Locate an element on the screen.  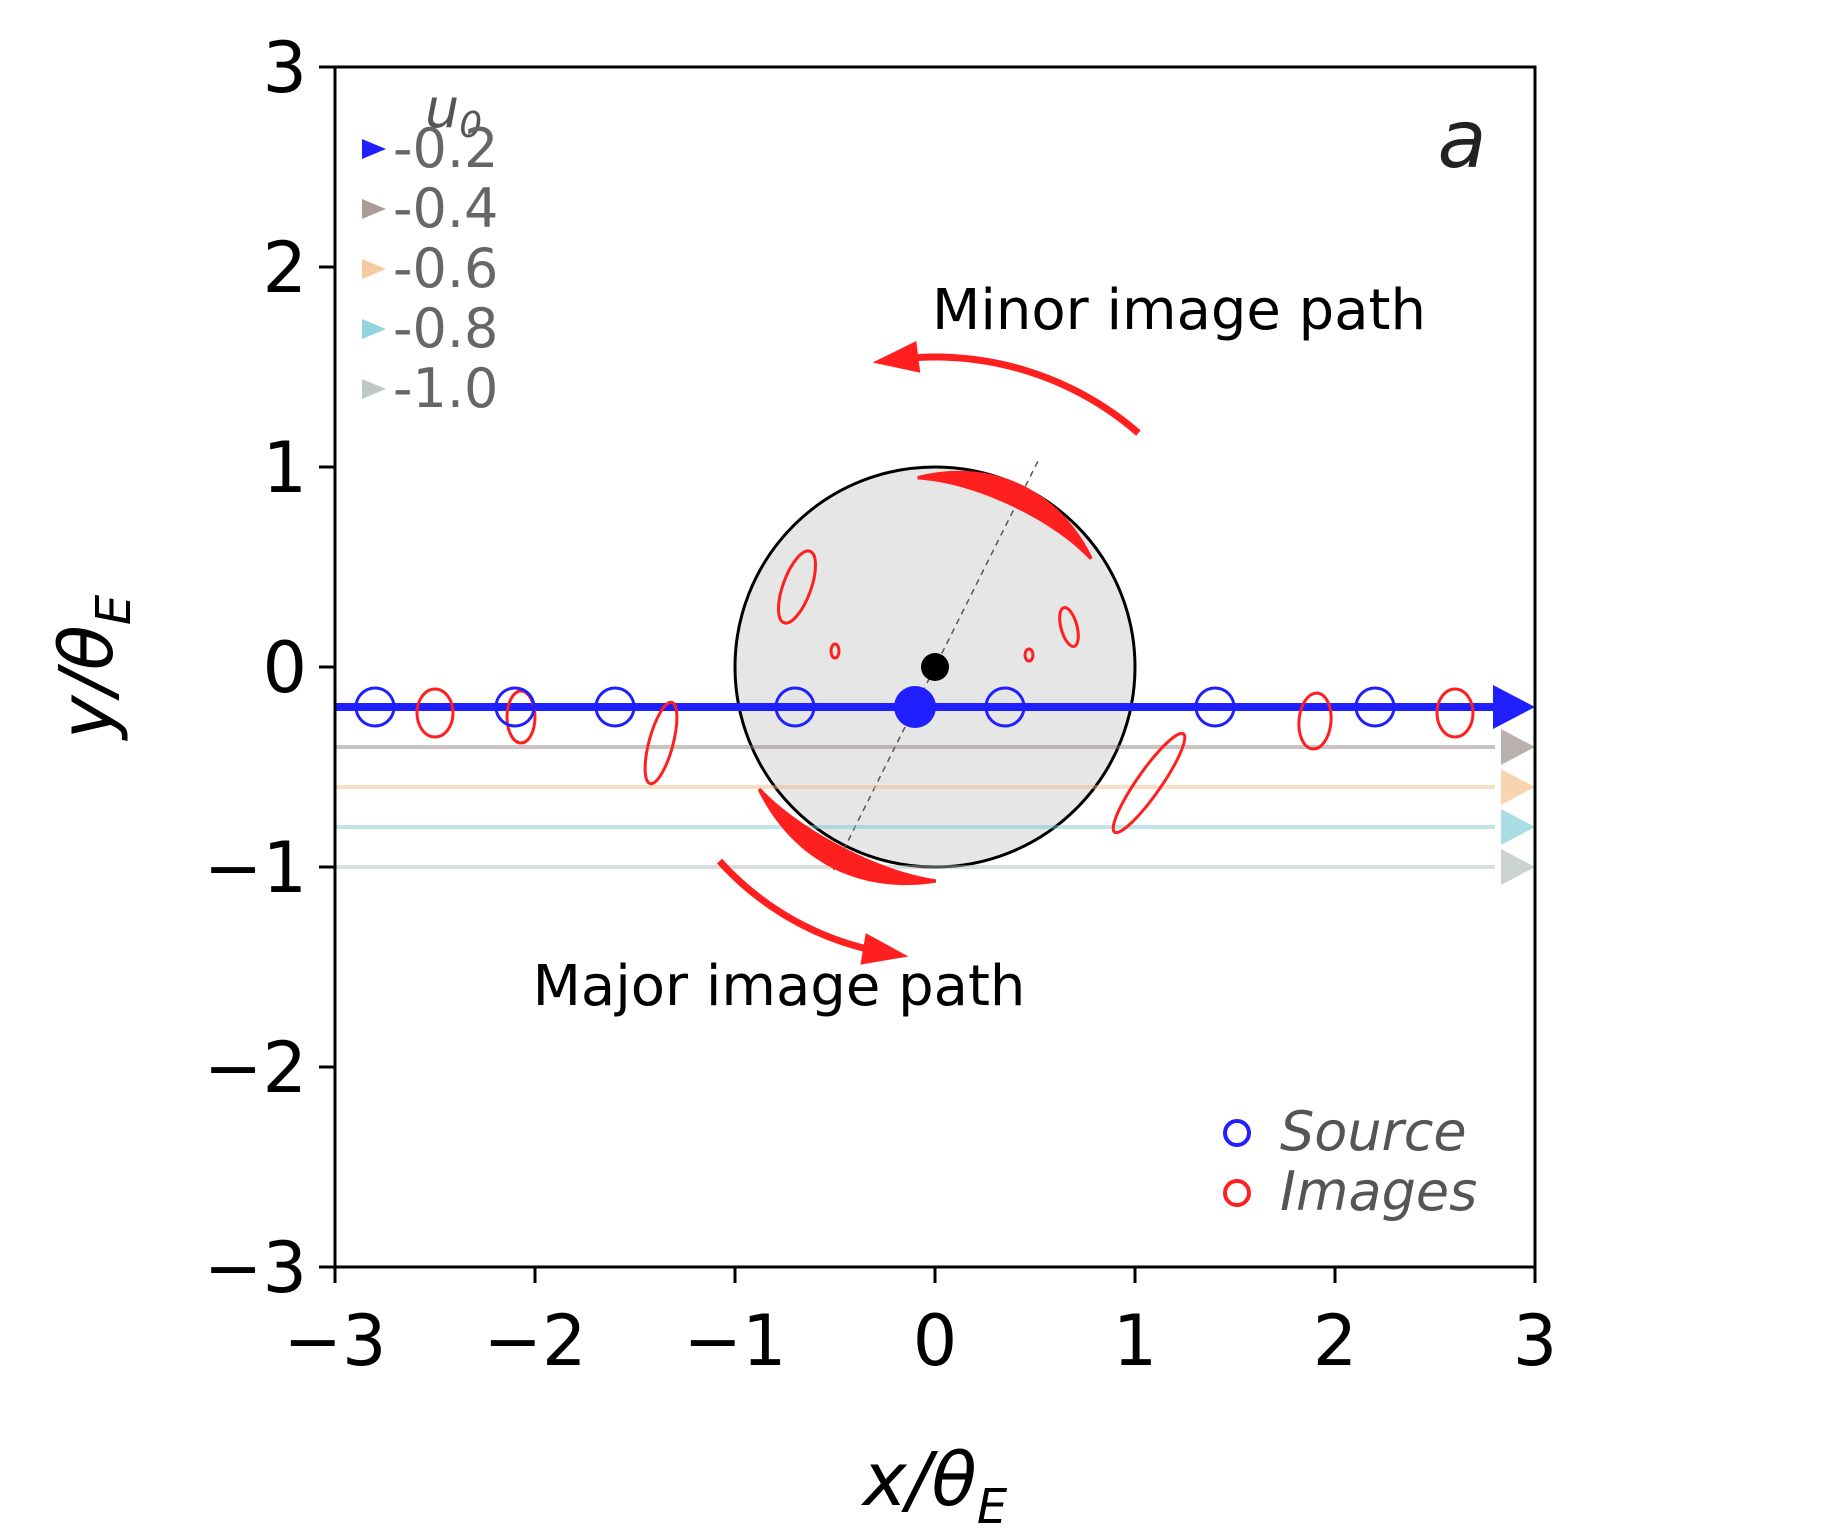
minor-path-arrowhead is located at coordinates (896, 356).